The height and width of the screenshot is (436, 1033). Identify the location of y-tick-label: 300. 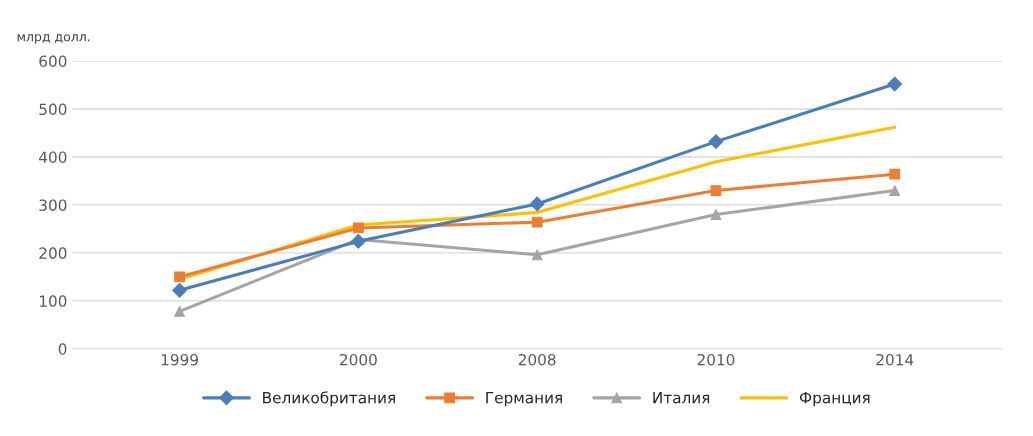
(53, 205).